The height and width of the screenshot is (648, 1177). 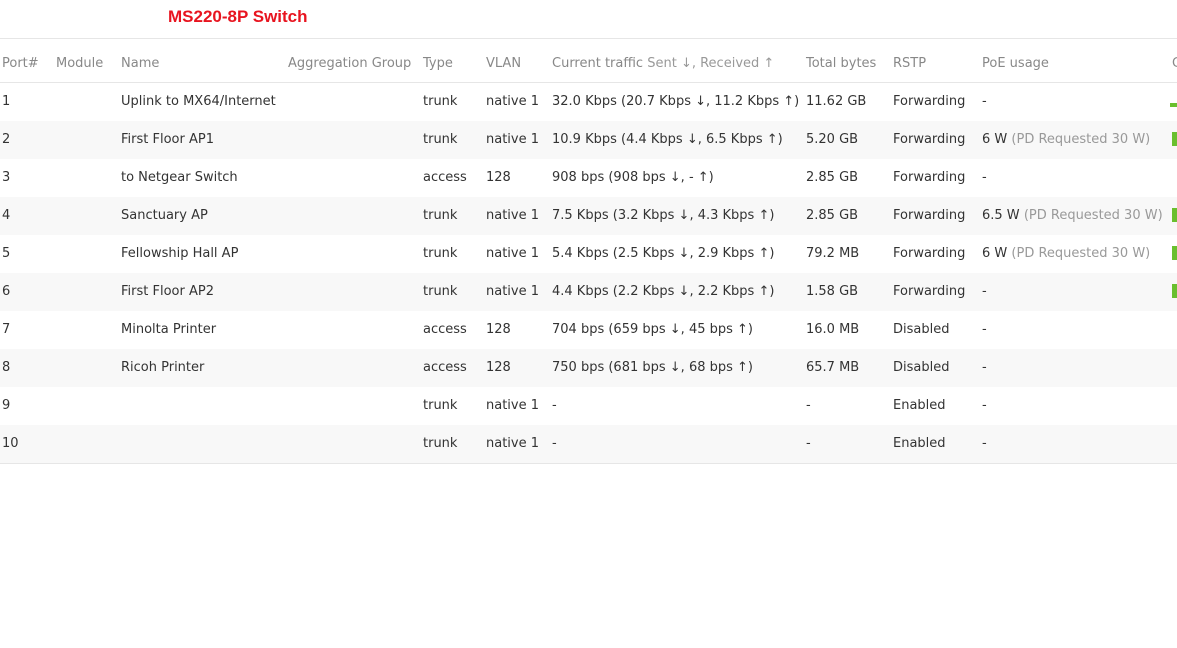 What do you see at coordinates (588, 444) in the screenshot?
I see `table-row: 10 trunk native 1- - Enabled -` at bounding box center [588, 444].